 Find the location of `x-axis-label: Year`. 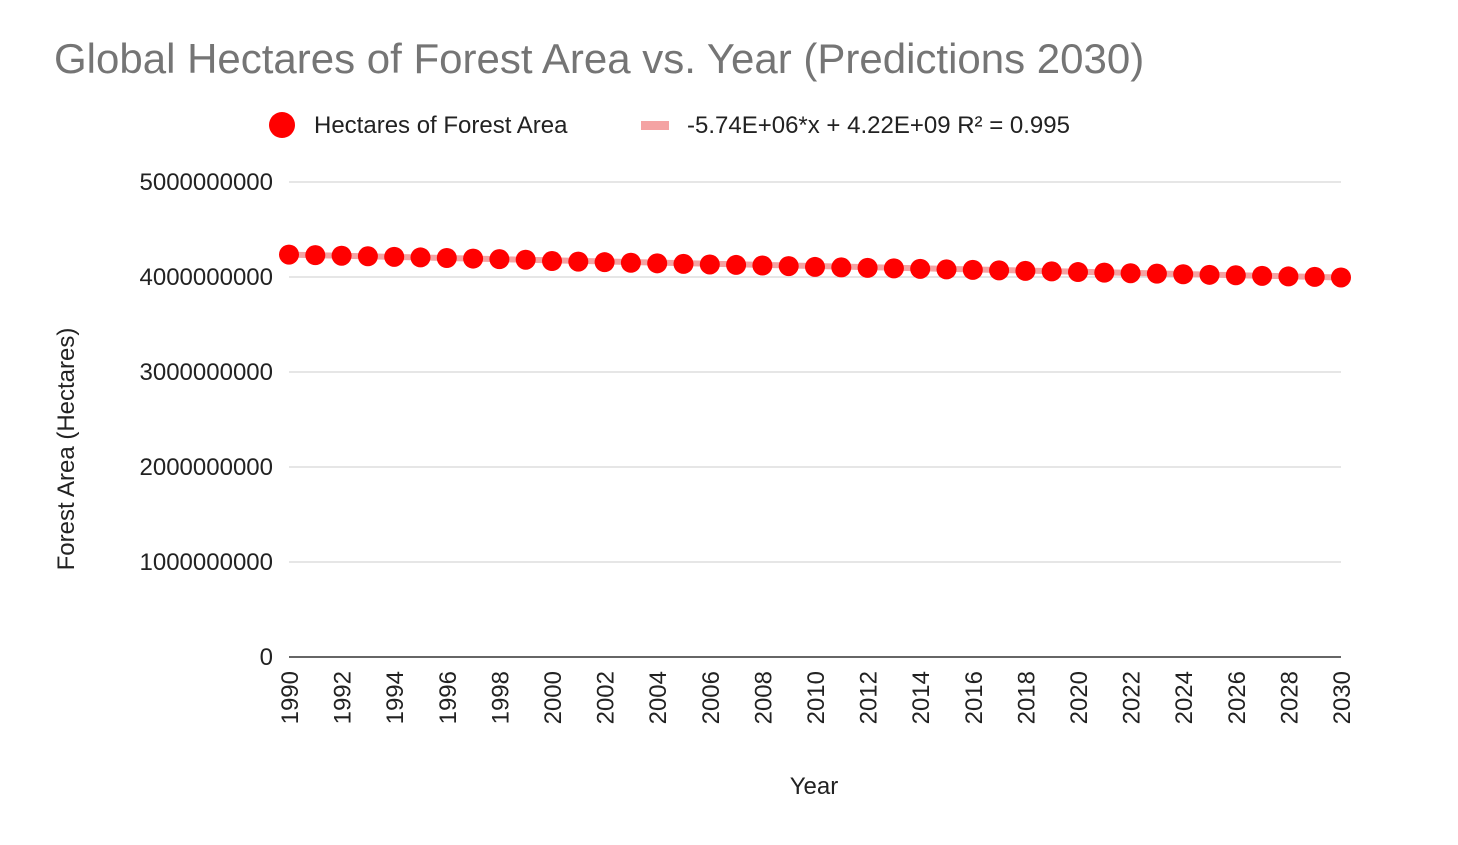

x-axis-label: Year is located at coordinates (814, 786).